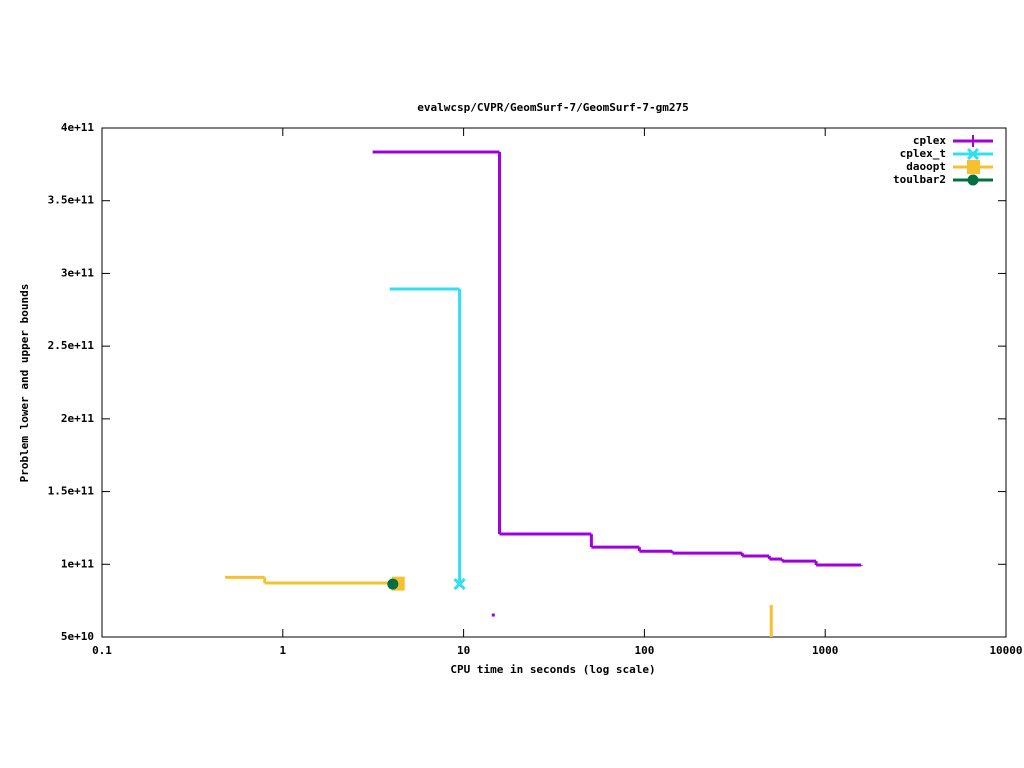 Image resolution: width=1024 pixels, height=768 pixels. I want to click on x-tick-label: 10000, so click(1005, 650).